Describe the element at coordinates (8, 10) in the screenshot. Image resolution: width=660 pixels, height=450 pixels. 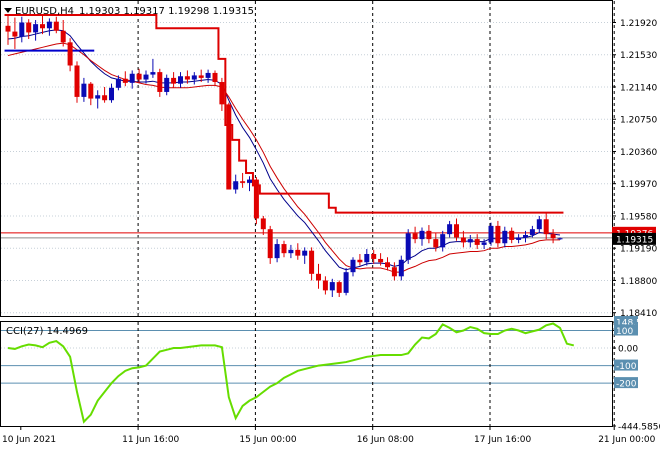
I see `collapse-triangle-icon` at that location.